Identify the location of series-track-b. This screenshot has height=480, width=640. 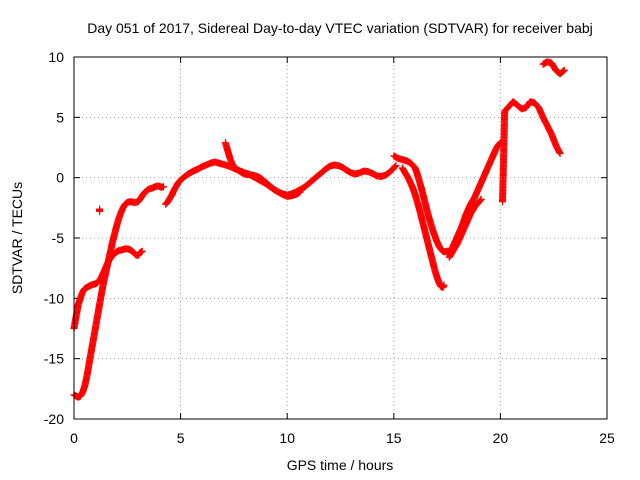
(119, 291).